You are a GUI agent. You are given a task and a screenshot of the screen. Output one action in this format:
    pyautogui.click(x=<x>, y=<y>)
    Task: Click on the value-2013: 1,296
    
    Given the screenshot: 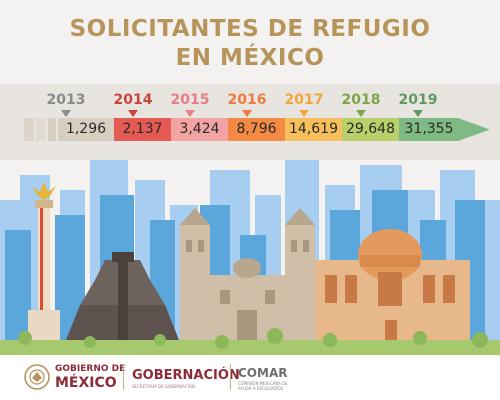 What is the action you would take?
    pyautogui.click(x=86, y=129)
    